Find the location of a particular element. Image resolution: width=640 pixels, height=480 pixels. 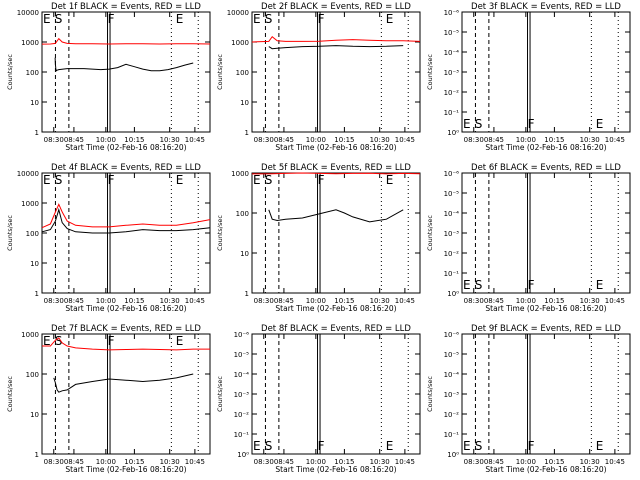

y-tick-label: 10⁻¹ is located at coordinates (452, 274).